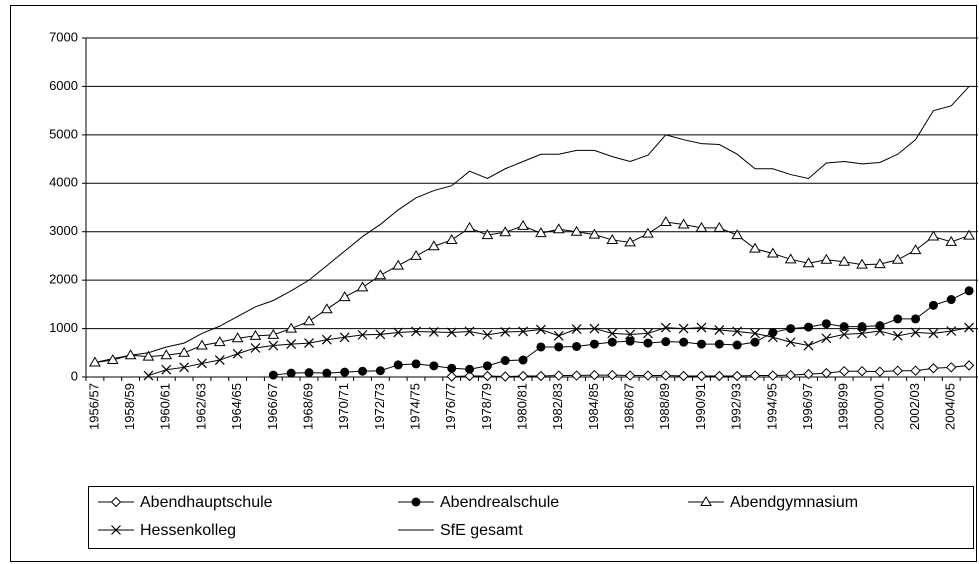 This screenshot has width=979, height=564. Describe the element at coordinates (700, 406) in the screenshot. I see `x-tick-label: 1990/91` at that location.